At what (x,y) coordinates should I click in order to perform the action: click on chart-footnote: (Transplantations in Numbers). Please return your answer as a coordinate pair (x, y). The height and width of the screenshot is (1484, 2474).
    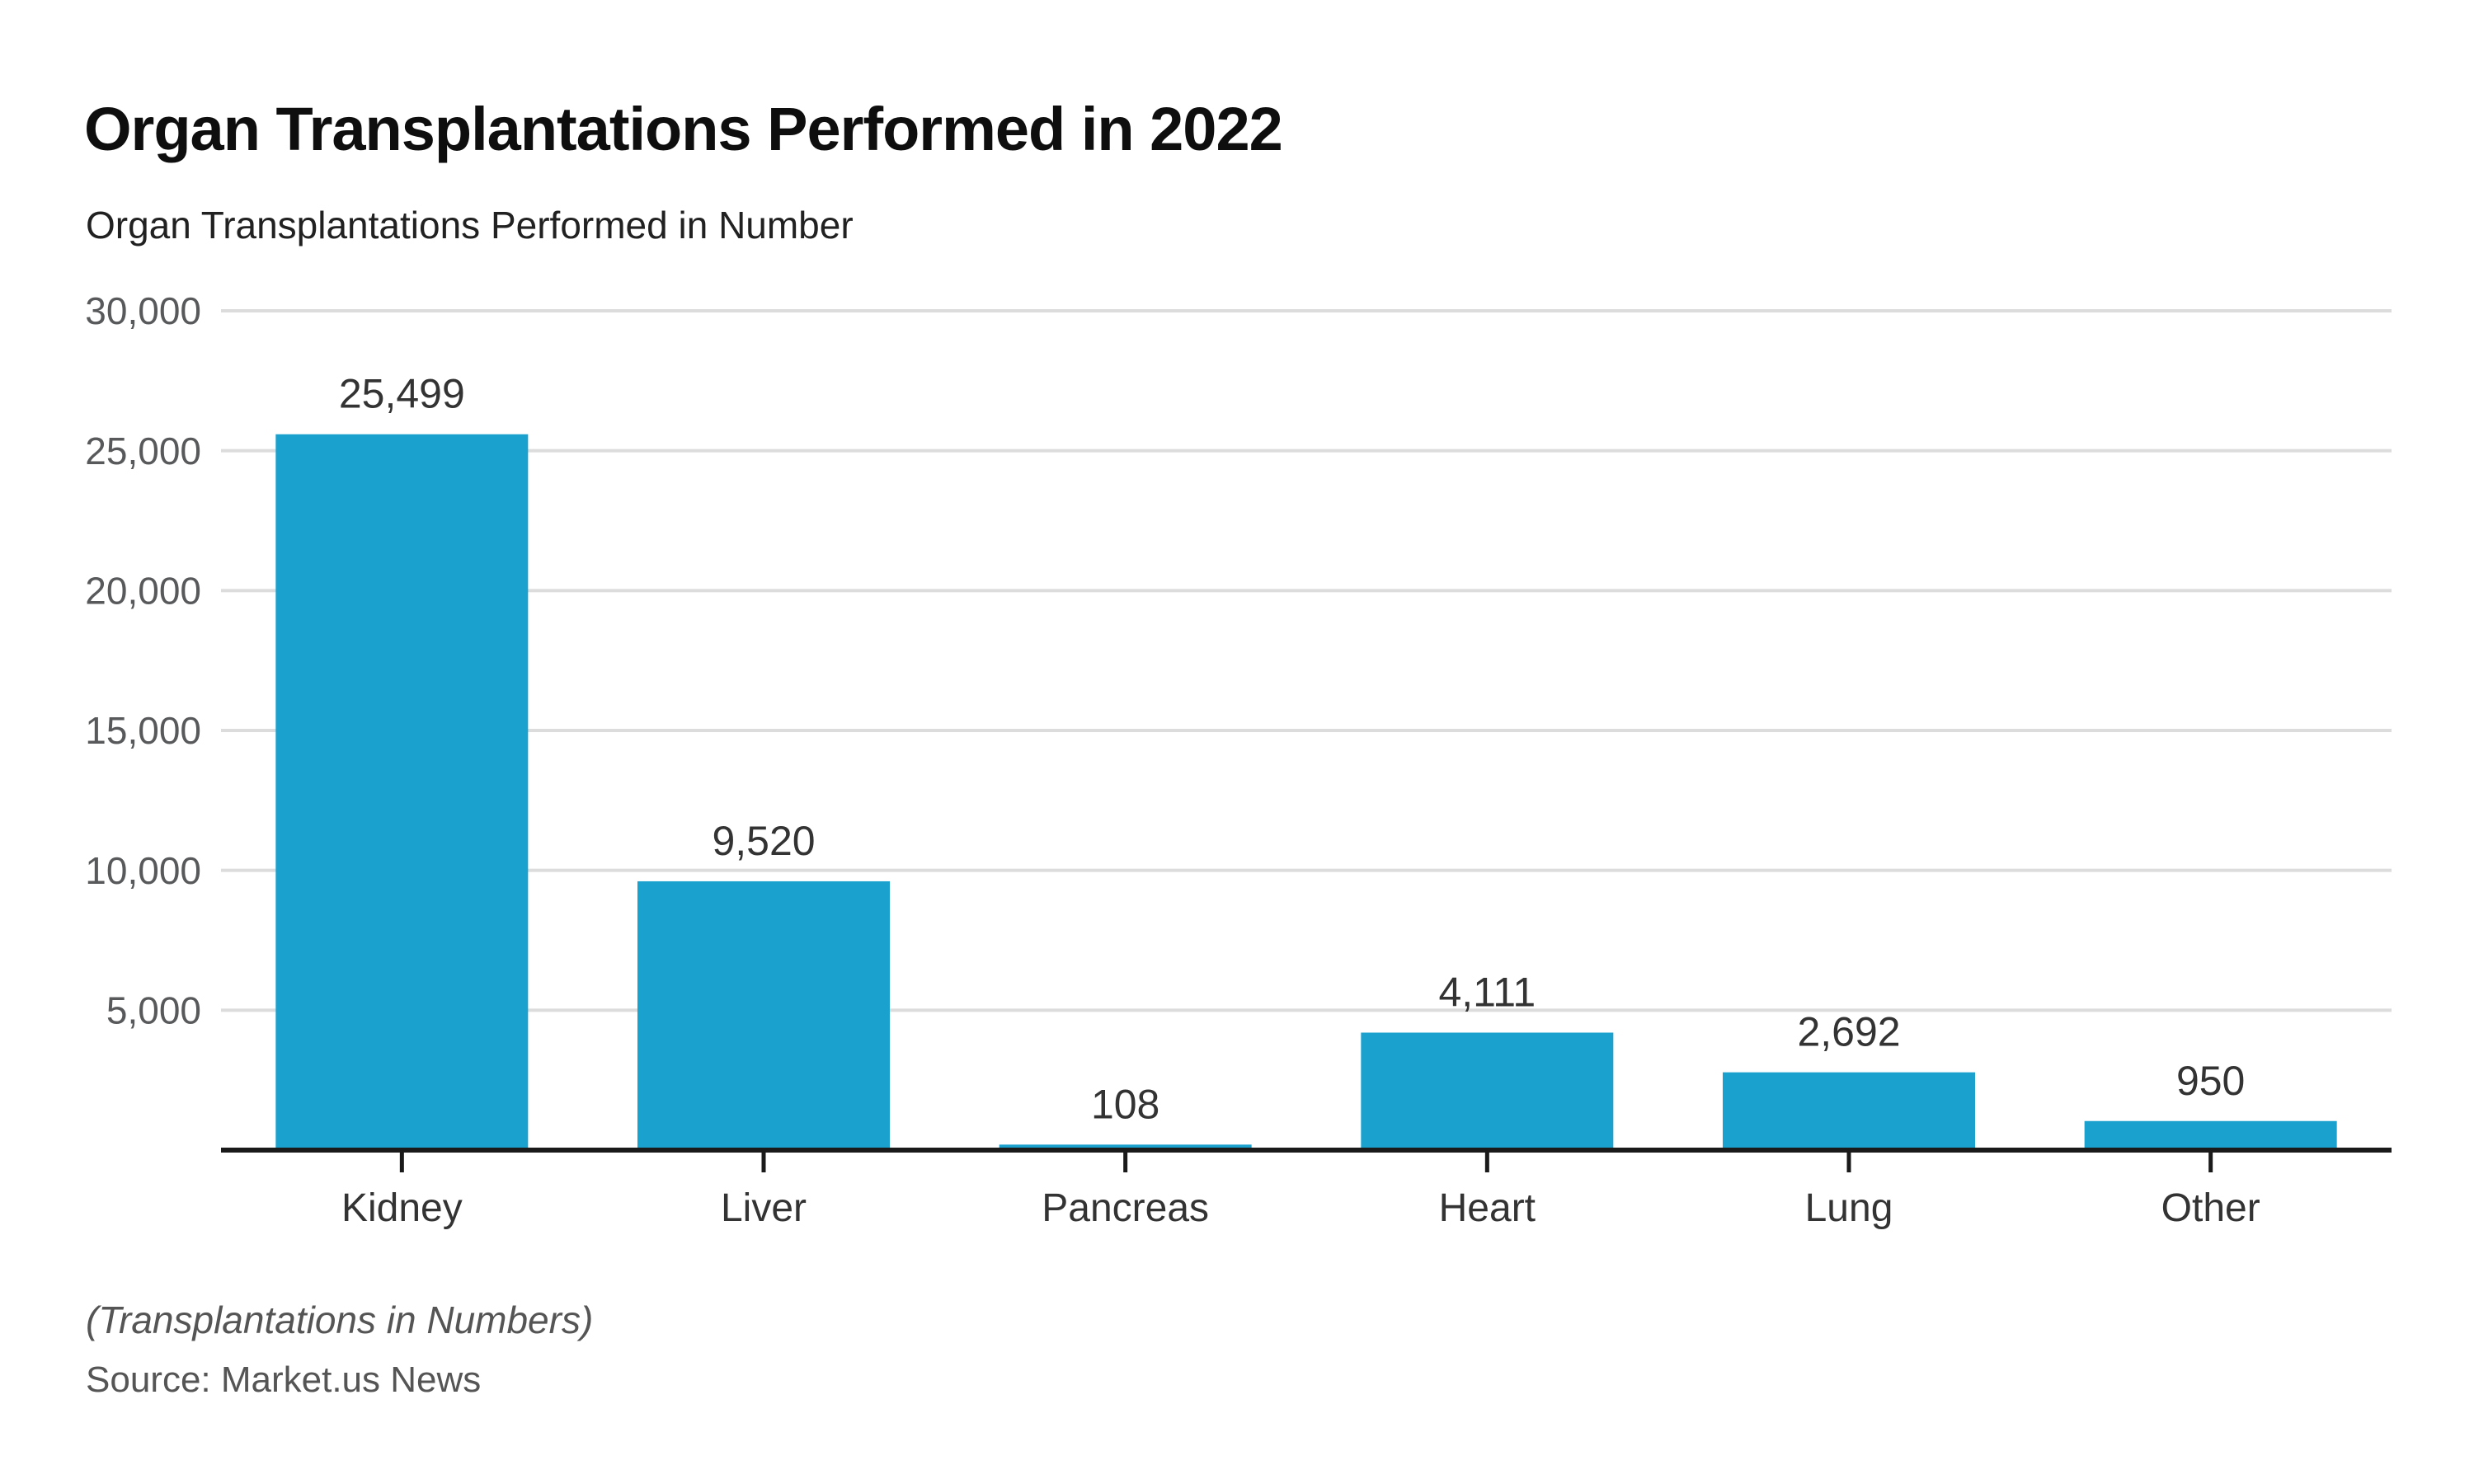
    Looking at the image, I should click on (340, 1319).